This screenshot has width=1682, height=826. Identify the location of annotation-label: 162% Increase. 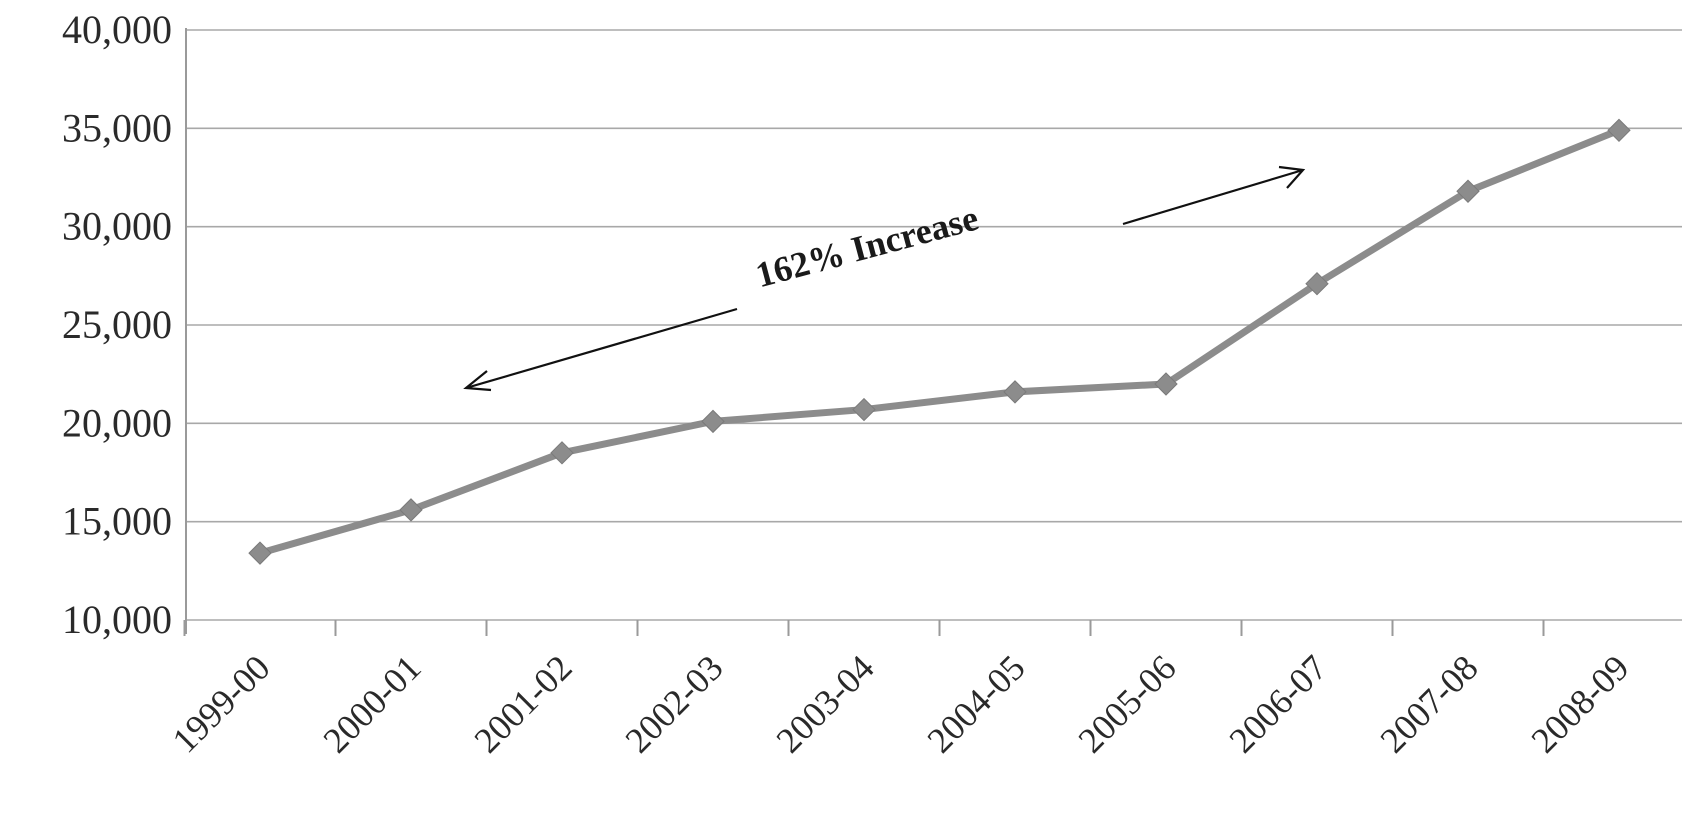
(866, 247).